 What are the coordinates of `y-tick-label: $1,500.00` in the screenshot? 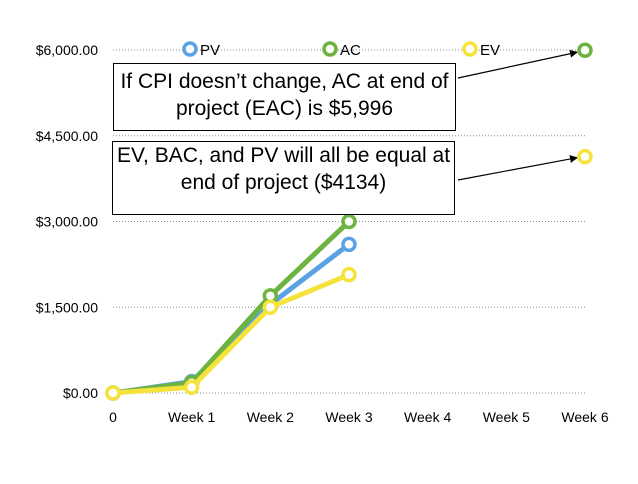 It's located at (67, 307).